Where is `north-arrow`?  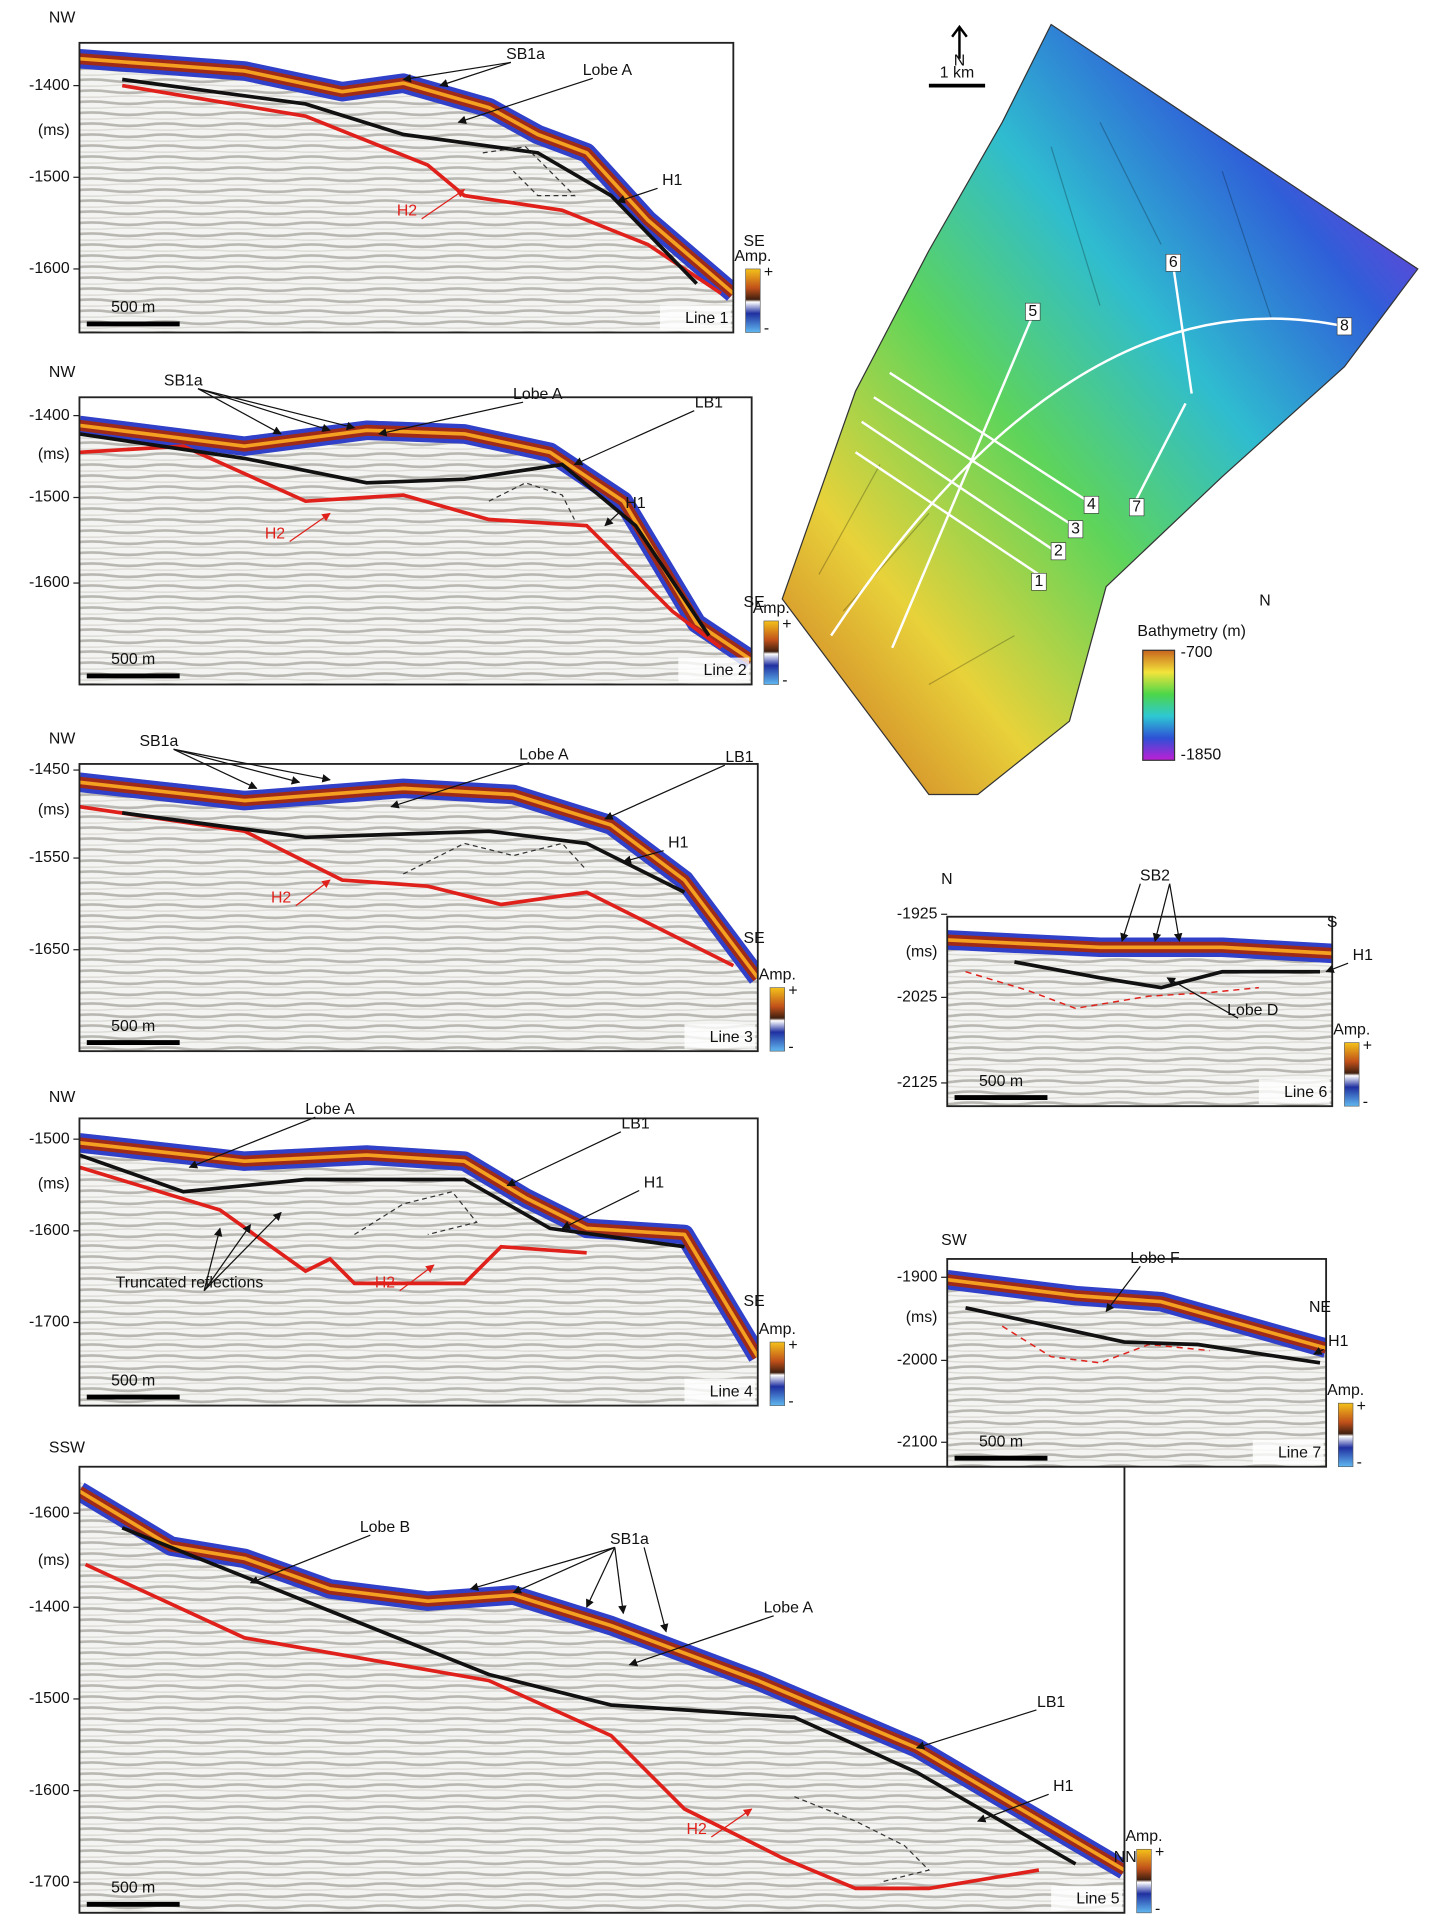 north-arrow is located at coordinates (959, 41).